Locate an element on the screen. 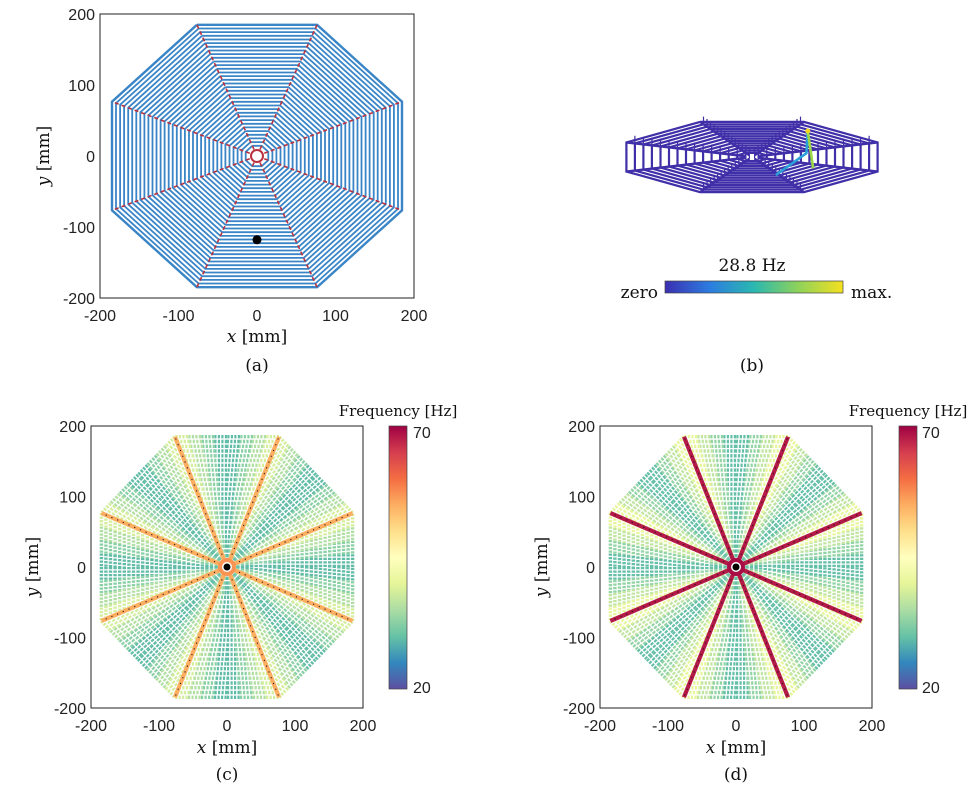 The image size is (970, 790). spiral-ring is located at coordinates (257, 156).